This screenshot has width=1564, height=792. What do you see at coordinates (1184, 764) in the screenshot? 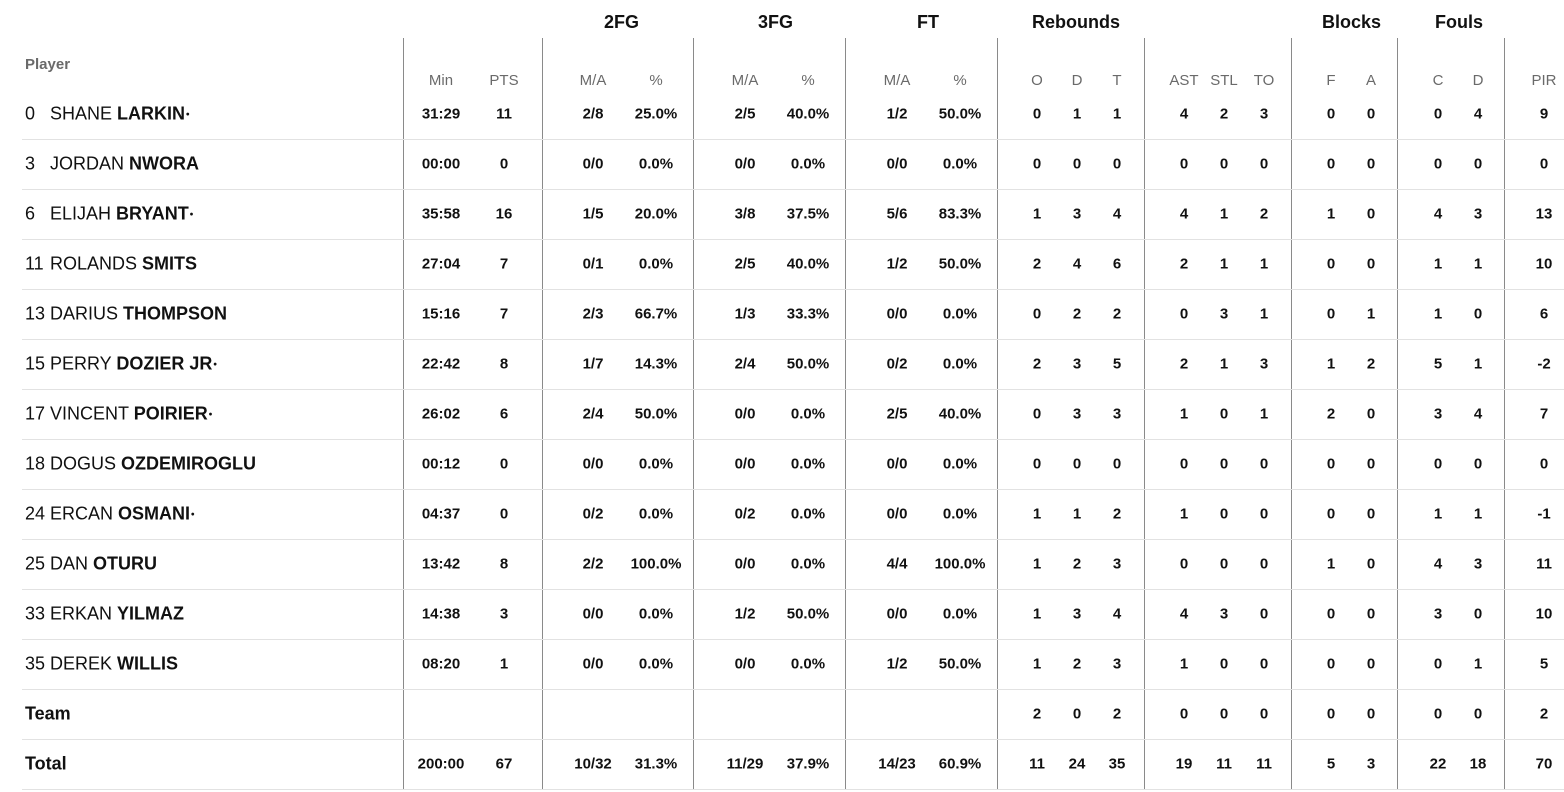
I see `stat-cell: 19` at bounding box center [1184, 764].